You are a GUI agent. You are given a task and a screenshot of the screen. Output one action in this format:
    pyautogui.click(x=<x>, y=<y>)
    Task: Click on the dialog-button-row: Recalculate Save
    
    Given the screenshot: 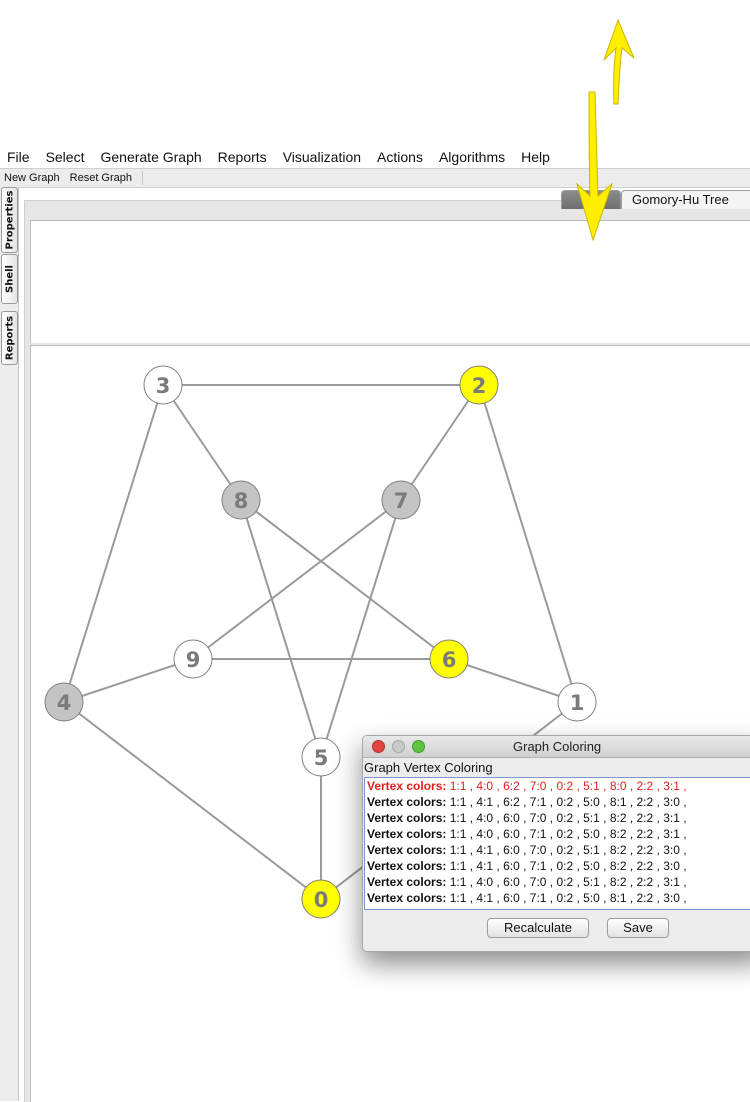 What is the action you would take?
    pyautogui.click(x=556, y=928)
    